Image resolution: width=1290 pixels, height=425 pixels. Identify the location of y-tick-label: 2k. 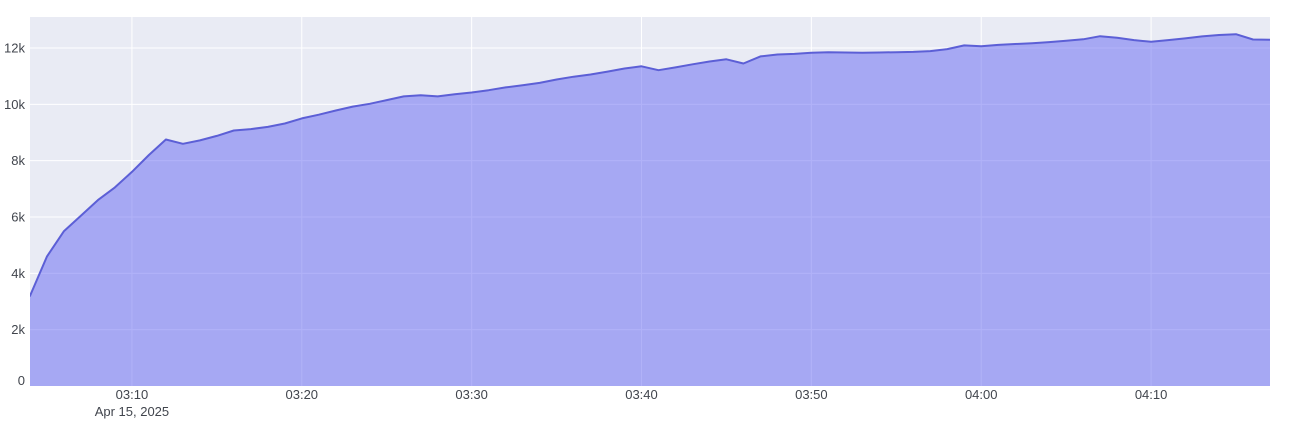
(18, 329).